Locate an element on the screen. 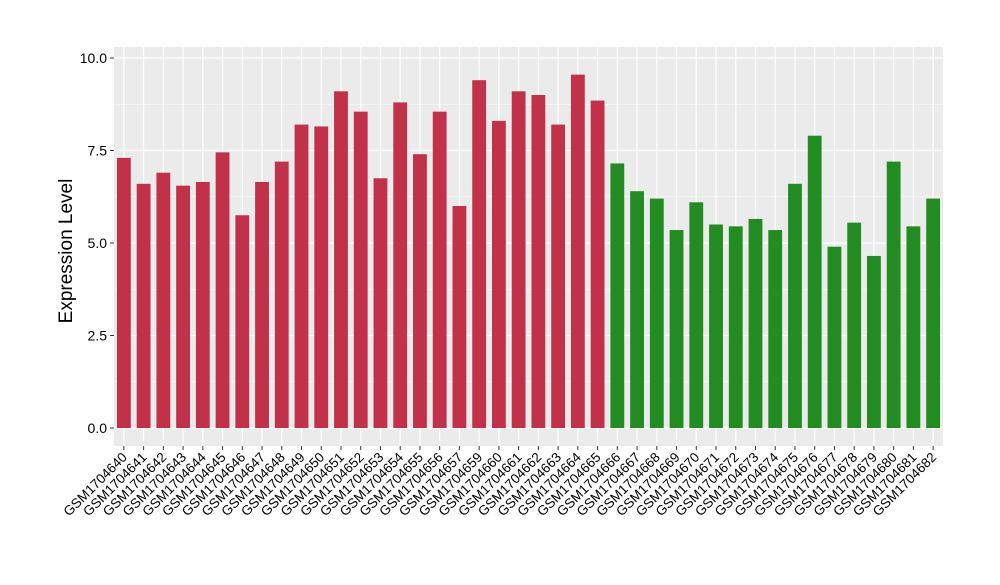 This screenshot has width=1000, height=585. y-tick-label: 7.5 is located at coordinates (98, 151).